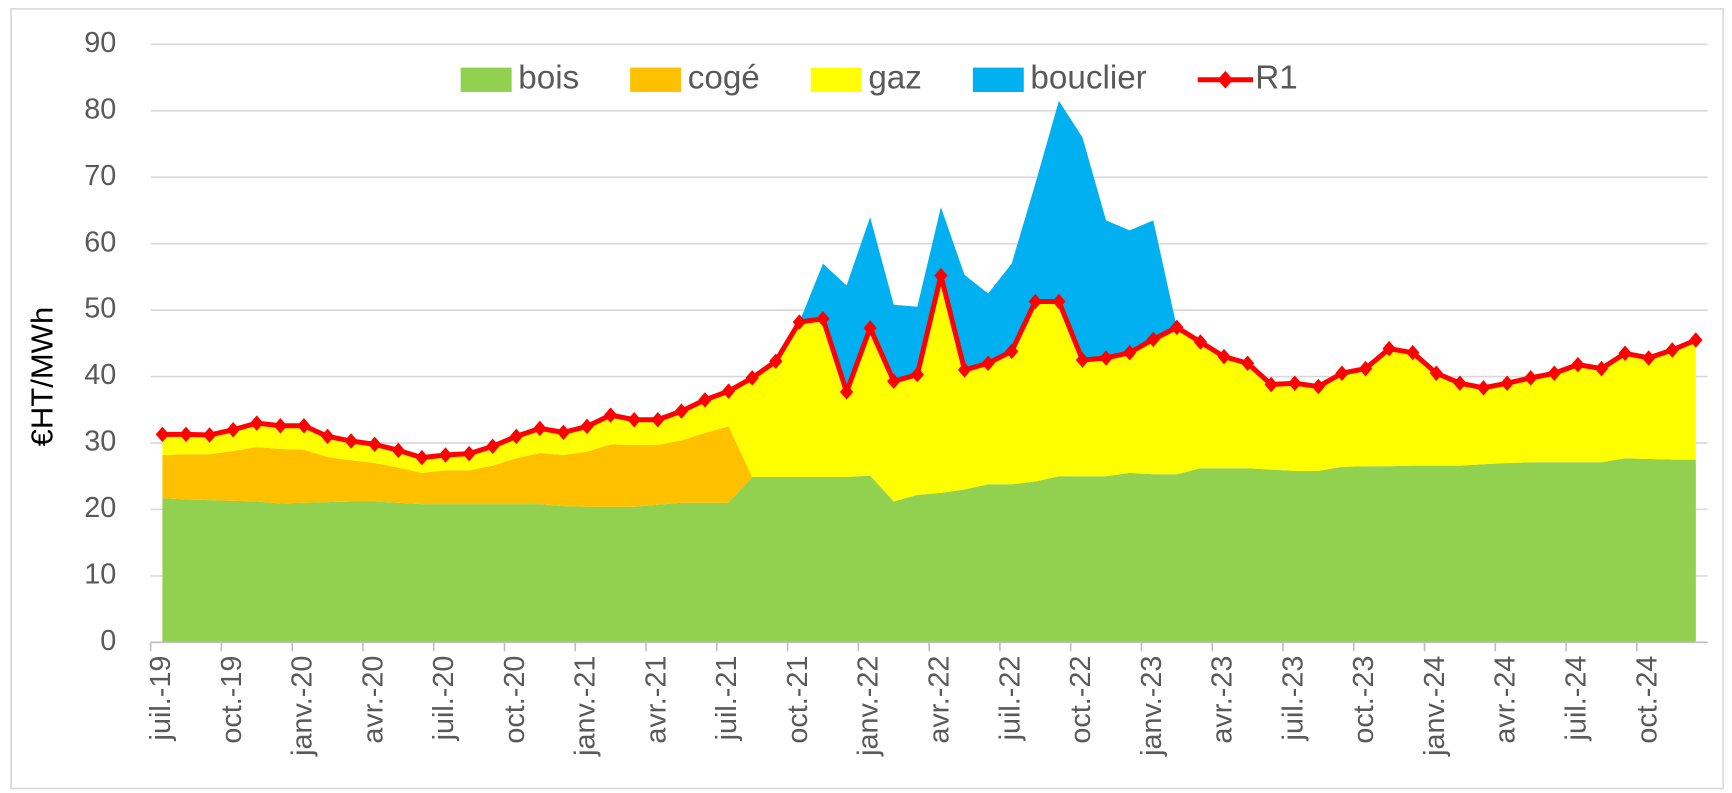 Image resolution: width=1732 pixels, height=793 pixels. Describe the element at coordinates (656, 700) in the screenshot. I see `x-tick-label: avr.-21` at that location.